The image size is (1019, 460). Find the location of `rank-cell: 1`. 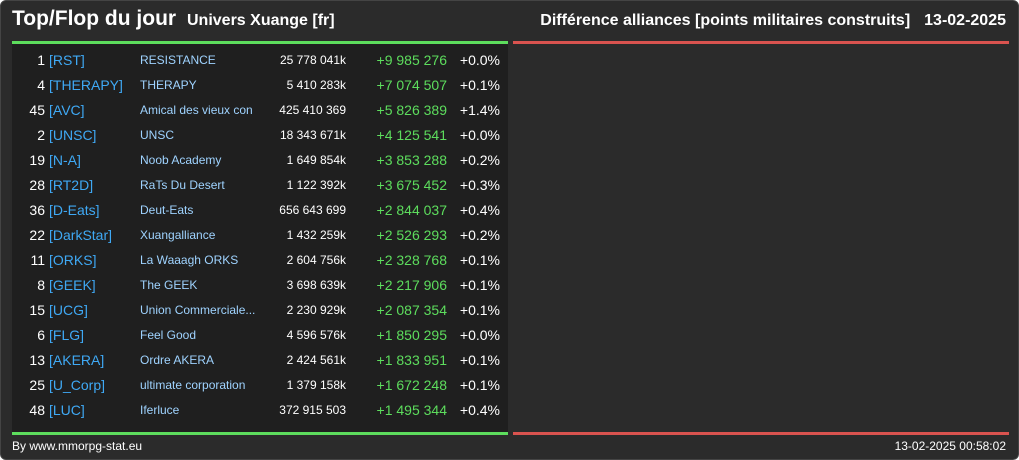

rank-cell: 1 is located at coordinates (41, 60).